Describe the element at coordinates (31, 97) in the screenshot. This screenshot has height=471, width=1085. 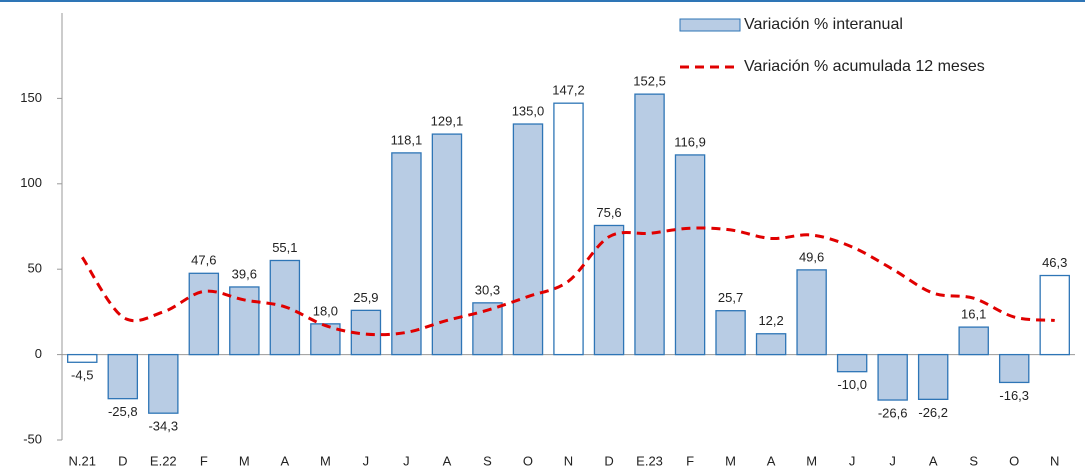
I see `y-tick-label: 150` at that location.